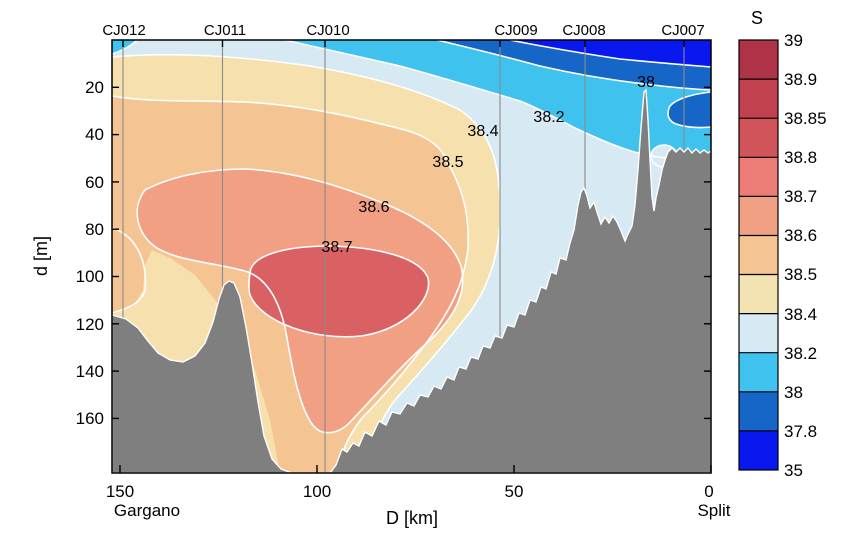 The width and height of the screenshot is (860, 533). What do you see at coordinates (800, 196) in the screenshot?
I see `colorbar-label-38.7: 38.7` at bounding box center [800, 196].